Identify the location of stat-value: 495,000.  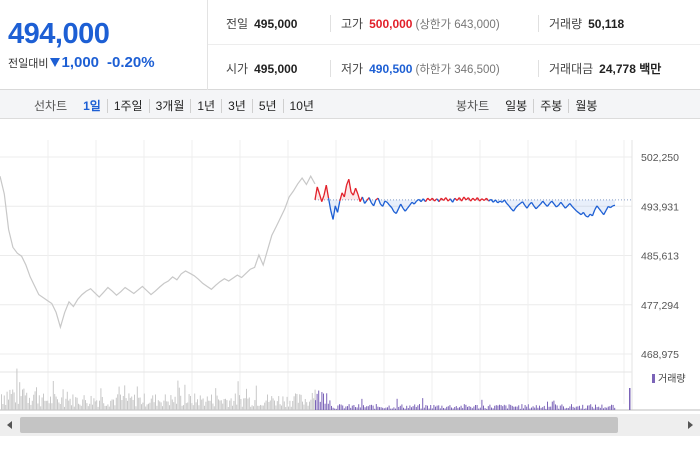
(276, 69).